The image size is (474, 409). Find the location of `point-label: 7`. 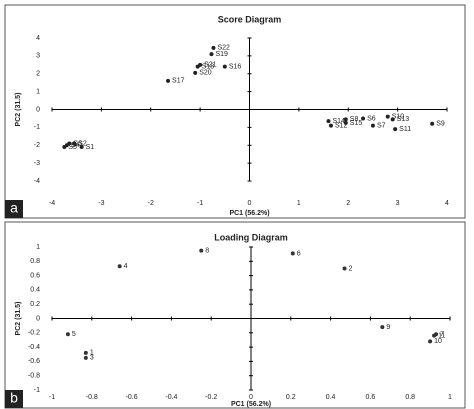

point-label: 7 is located at coordinates (442, 334).